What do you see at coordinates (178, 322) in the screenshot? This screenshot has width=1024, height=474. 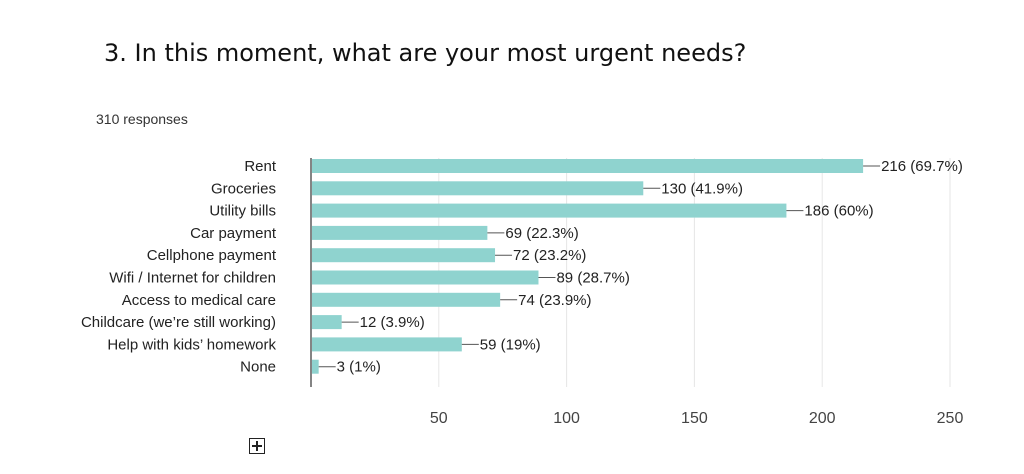 I see `category-label-7: Childcare (we’re still working)` at bounding box center [178, 322].